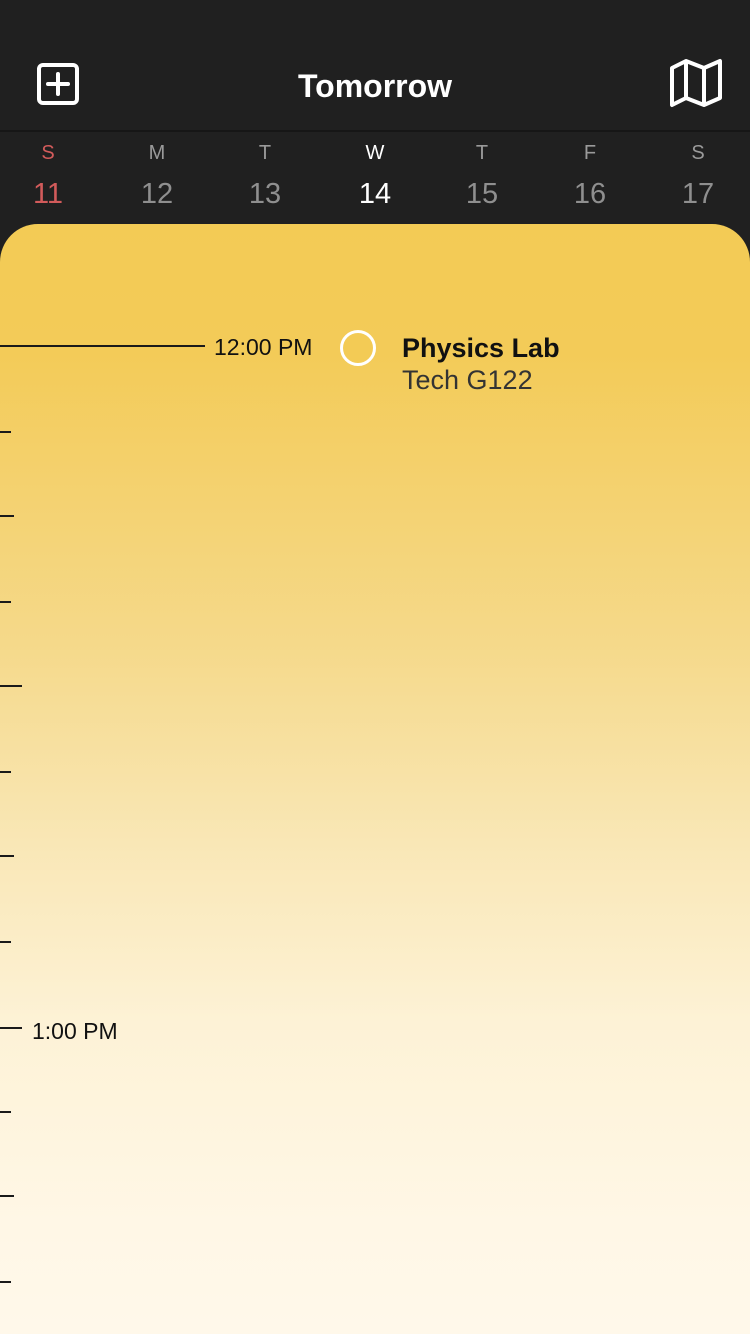  What do you see at coordinates (75, 1031) in the screenshot?
I see `hour-label-1pm: 1:00 PM` at bounding box center [75, 1031].